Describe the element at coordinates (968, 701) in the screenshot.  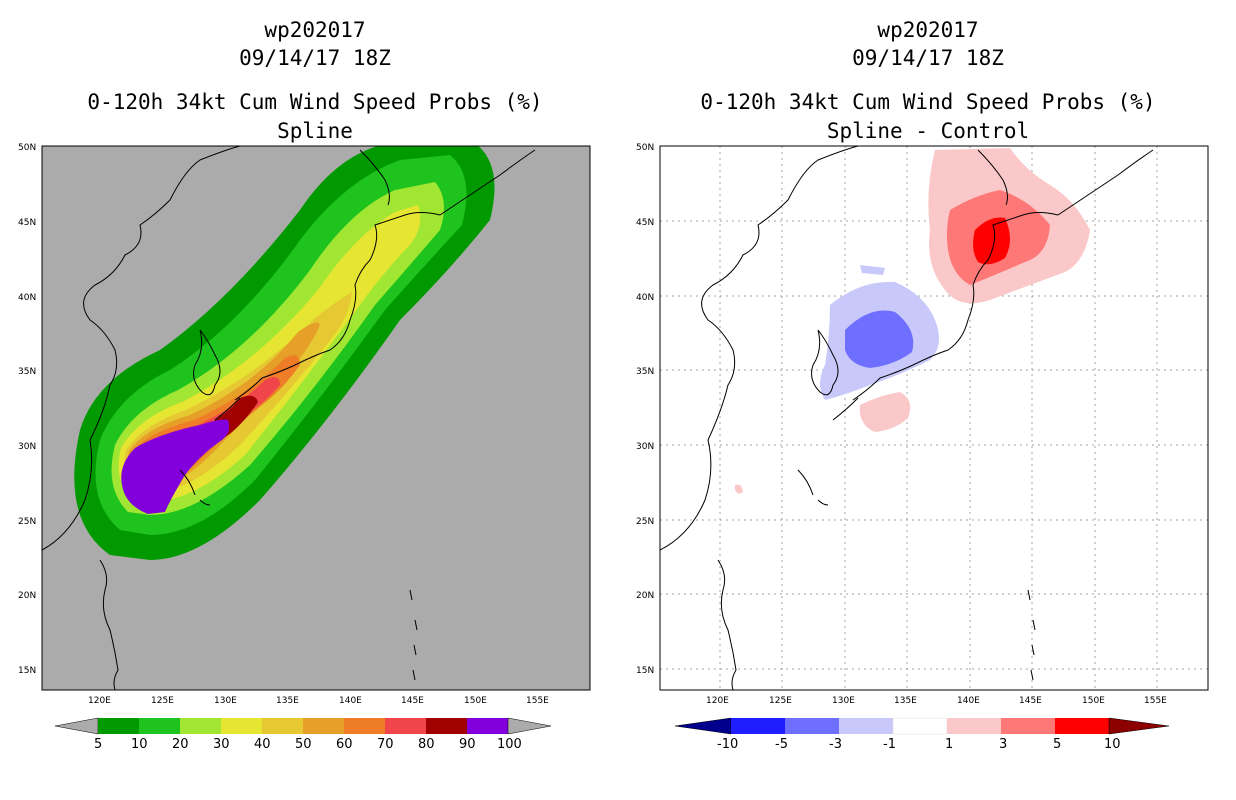
I see `right-xtick: 140E` at that location.